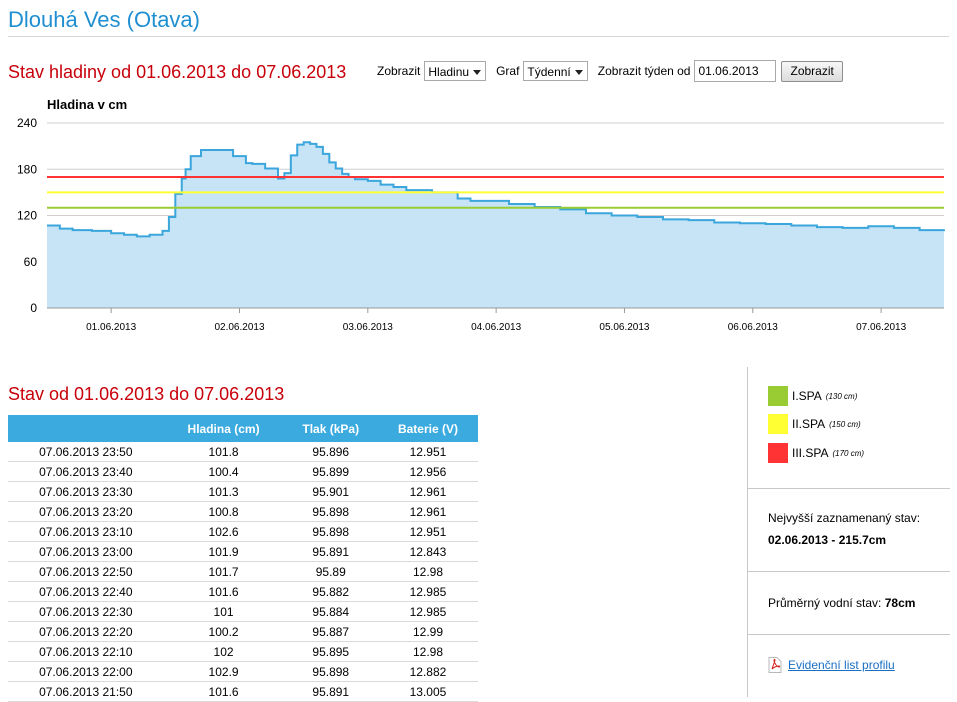 Image resolution: width=957 pixels, height=702 pixels. Describe the element at coordinates (33, 308) in the screenshot. I see `y-tick-label: 0` at that location.